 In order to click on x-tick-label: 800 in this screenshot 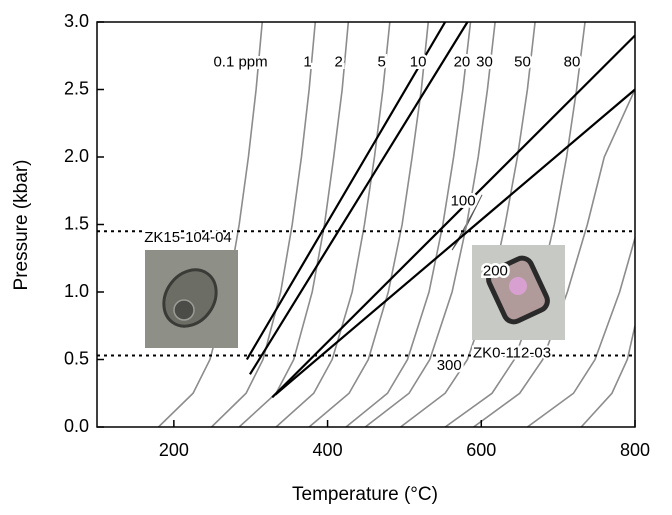, I will do `click(635, 450)`.